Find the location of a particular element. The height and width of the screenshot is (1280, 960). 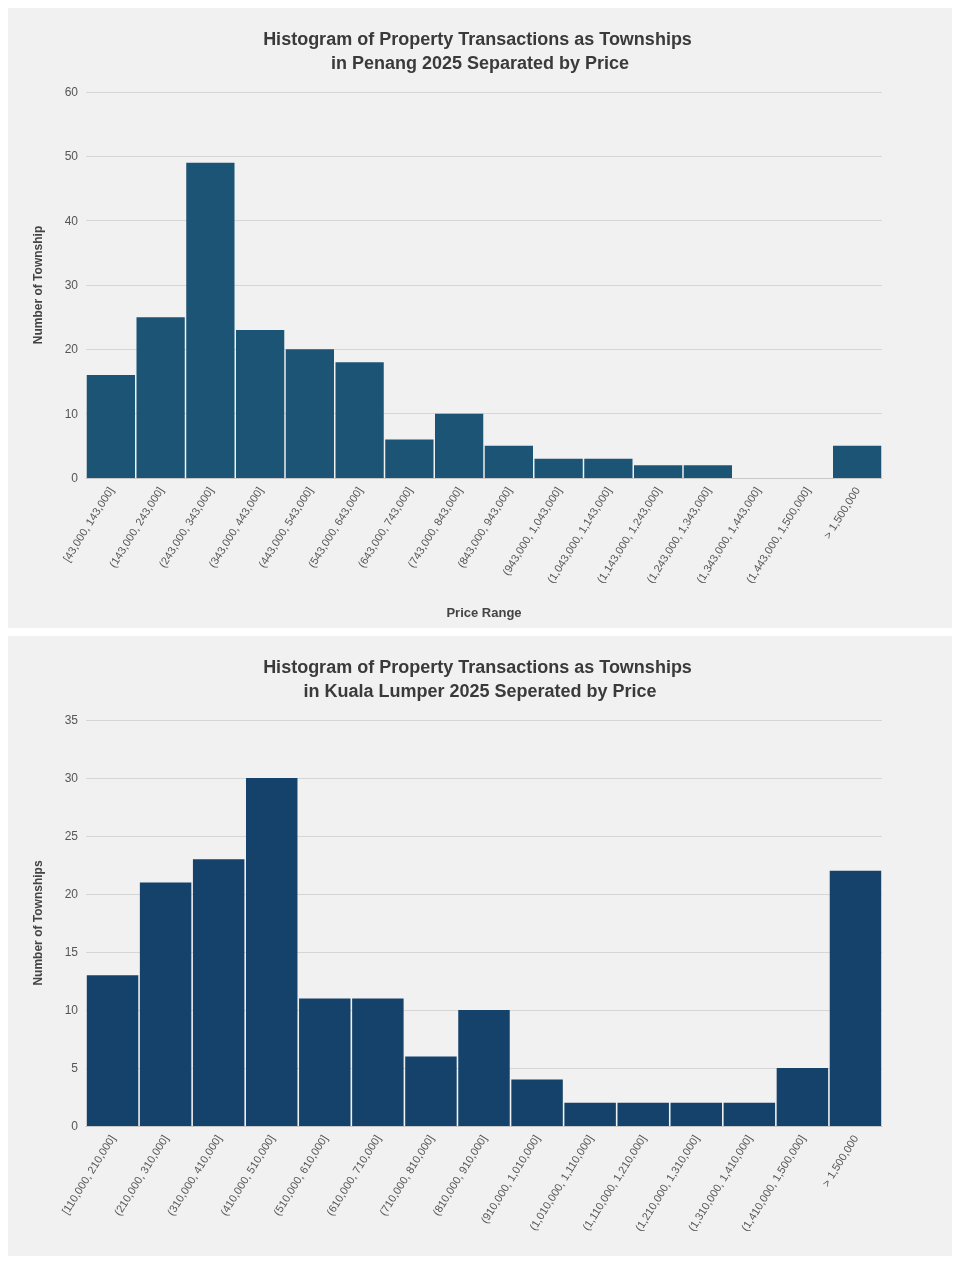

y-tick-label: 35 is located at coordinates (71, 720).